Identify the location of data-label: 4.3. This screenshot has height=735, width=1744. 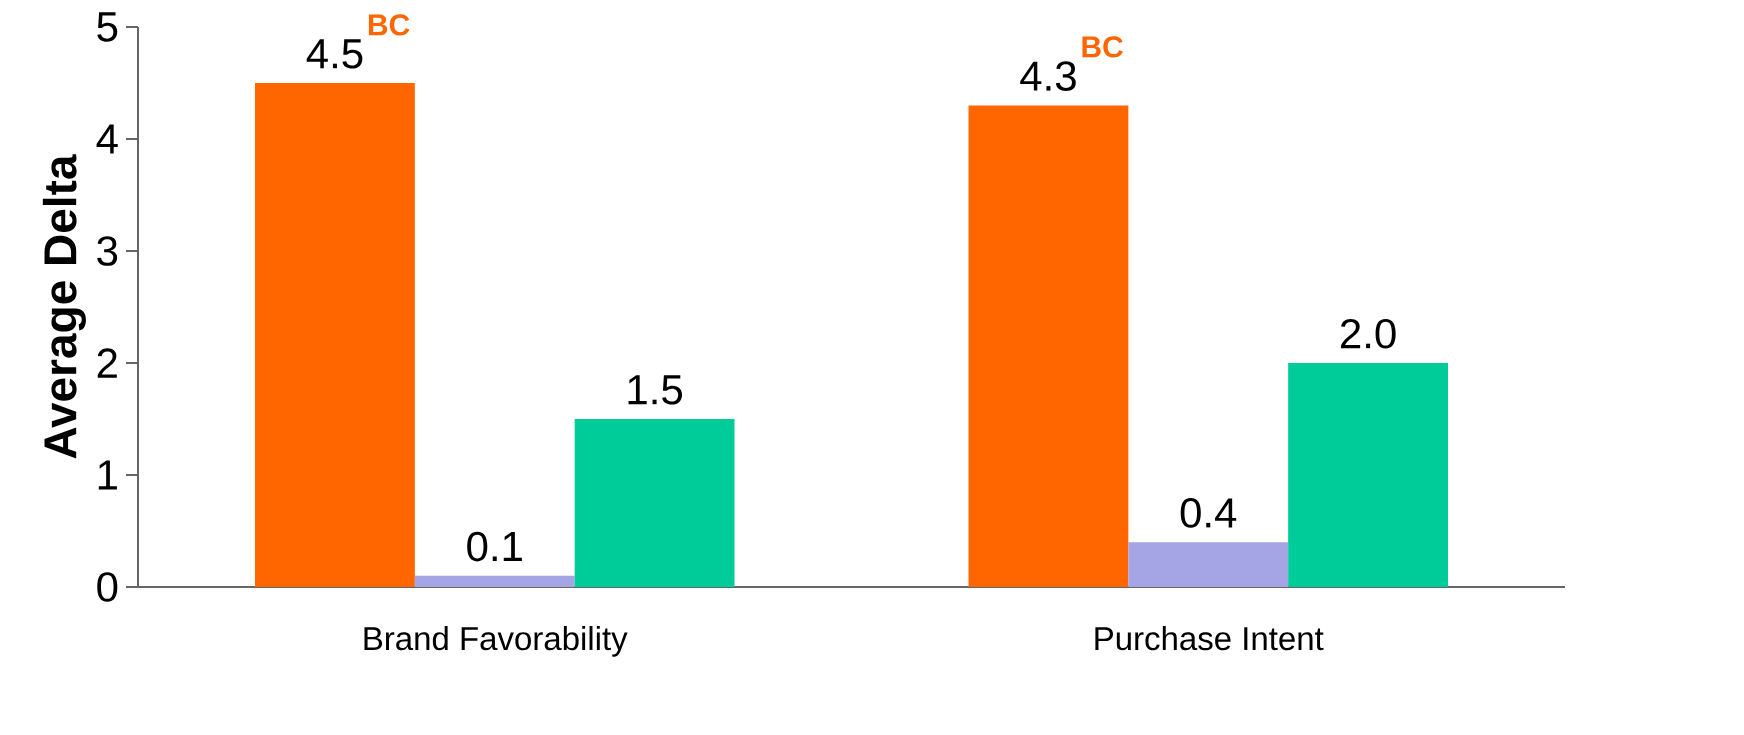
(1048, 76).